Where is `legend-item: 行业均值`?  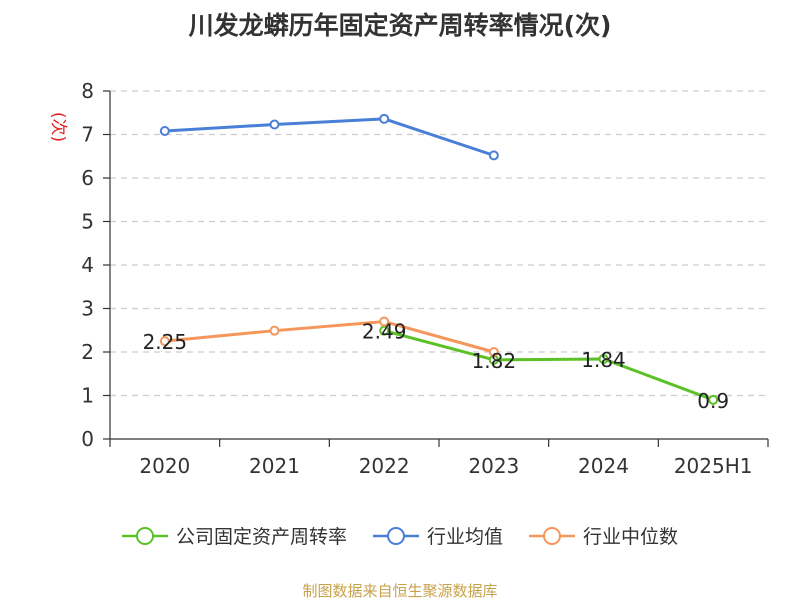
legend-item: 行业均值 is located at coordinates (437, 535).